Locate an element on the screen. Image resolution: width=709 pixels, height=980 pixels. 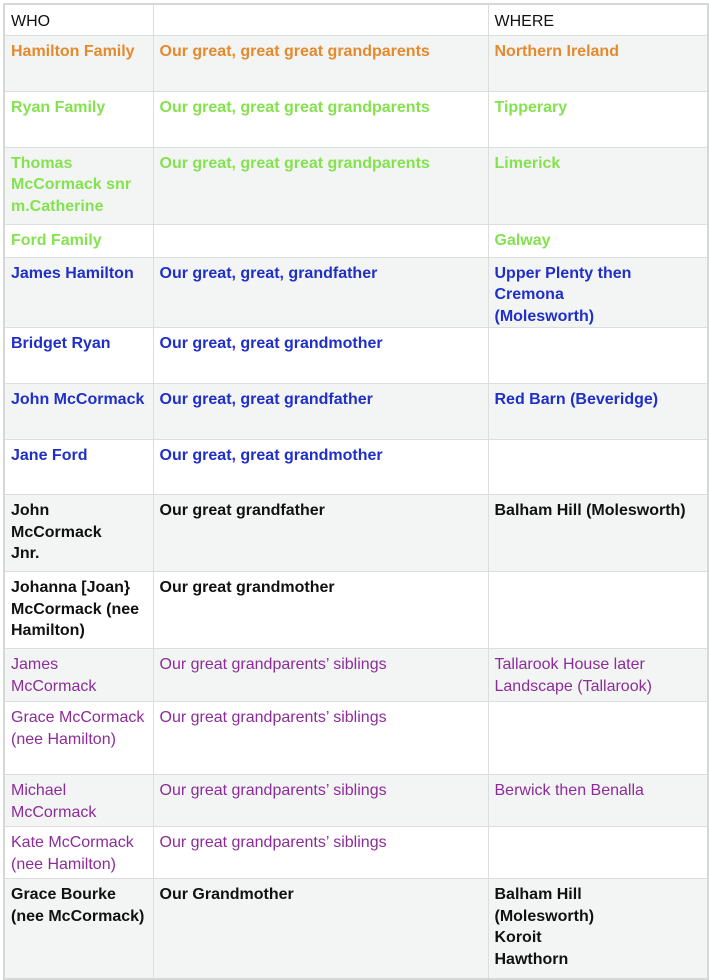
who-cell: Thomas McCormack snr m.Catherine is located at coordinates (78, 185).